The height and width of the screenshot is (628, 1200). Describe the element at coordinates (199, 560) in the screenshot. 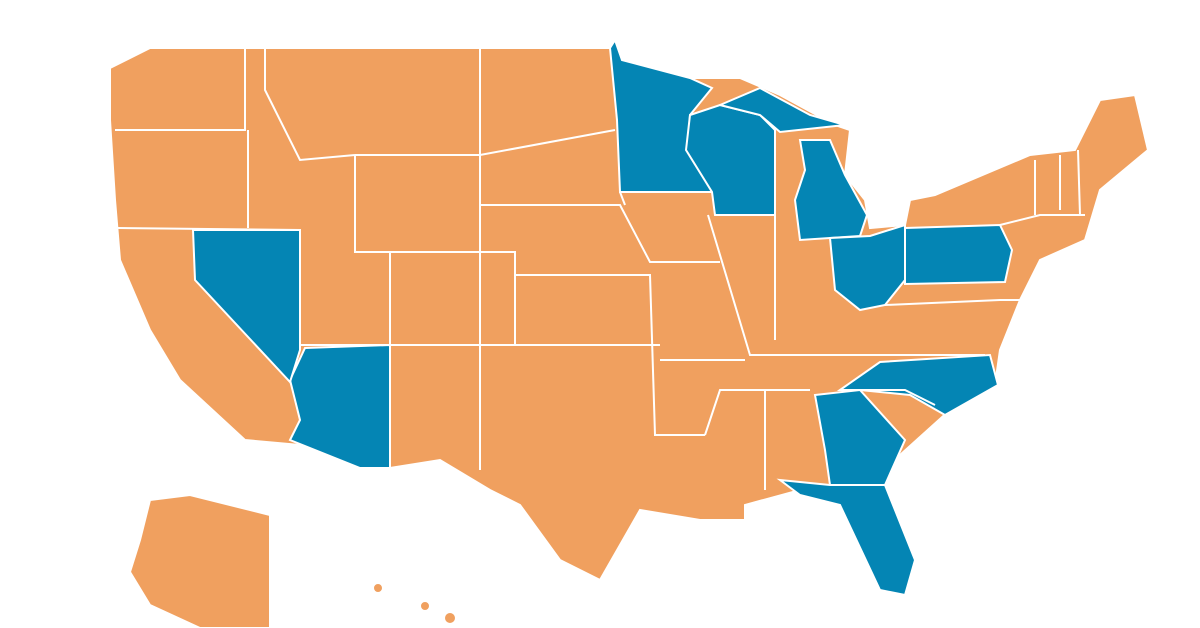

I see `alaska` at that location.